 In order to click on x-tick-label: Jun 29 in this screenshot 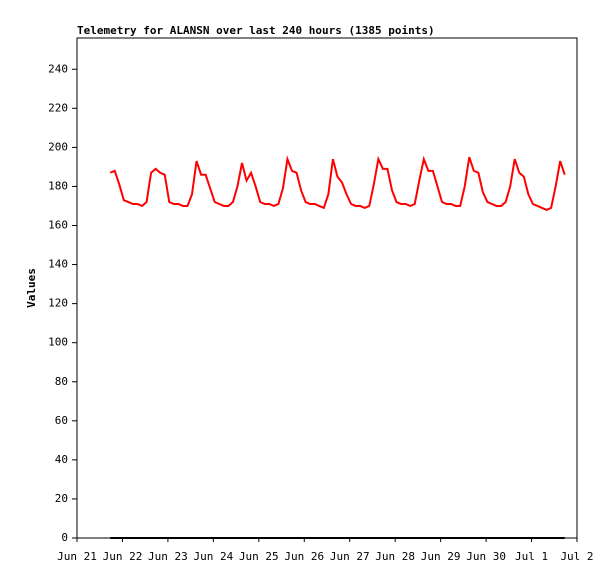, I will do `click(441, 556)`.